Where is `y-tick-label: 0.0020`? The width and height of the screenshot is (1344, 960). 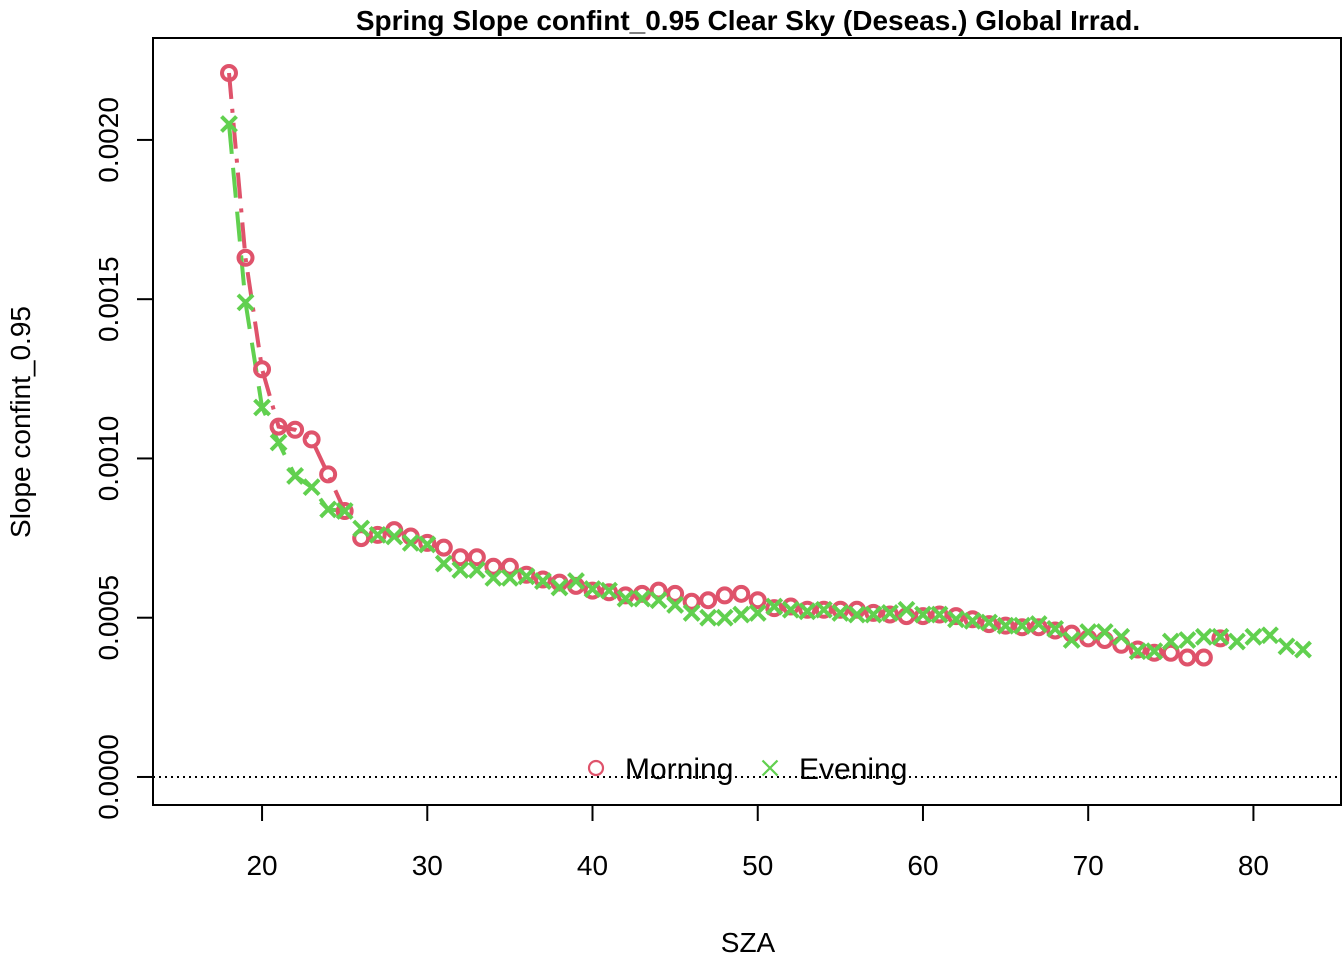 y-tick-label: 0.0020 is located at coordinates (108, 140).